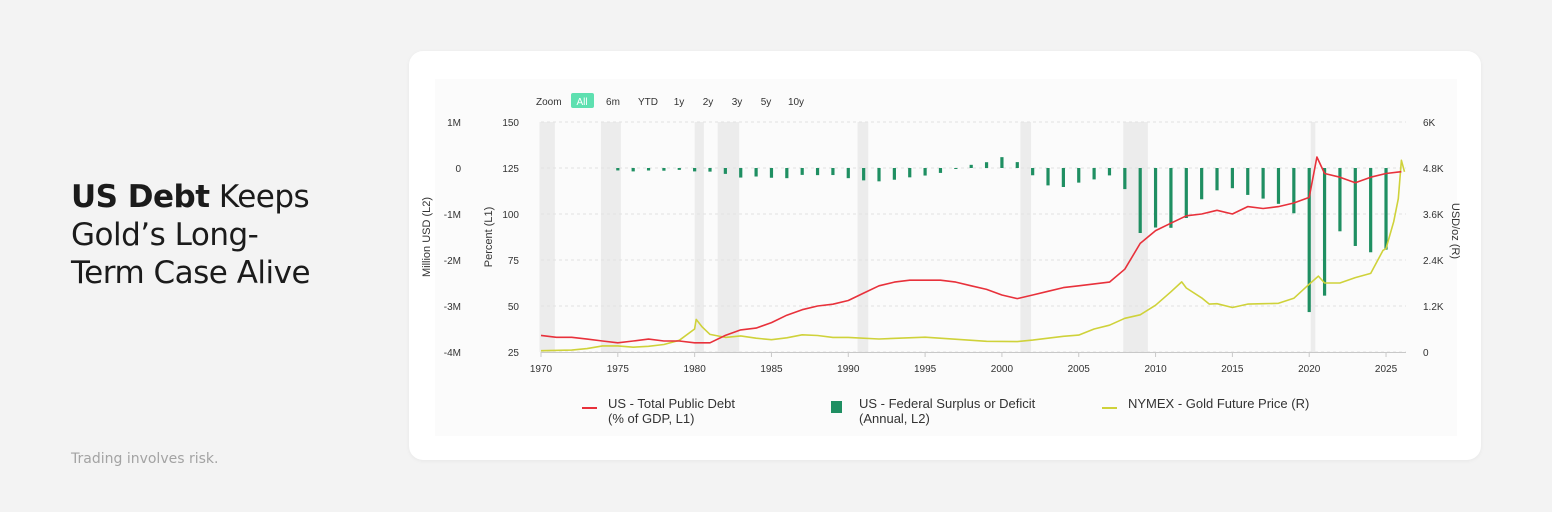  Describe the element at coordinates (1433, 307) in the screenshot. I see `right-tick: 1.2K` at that location.